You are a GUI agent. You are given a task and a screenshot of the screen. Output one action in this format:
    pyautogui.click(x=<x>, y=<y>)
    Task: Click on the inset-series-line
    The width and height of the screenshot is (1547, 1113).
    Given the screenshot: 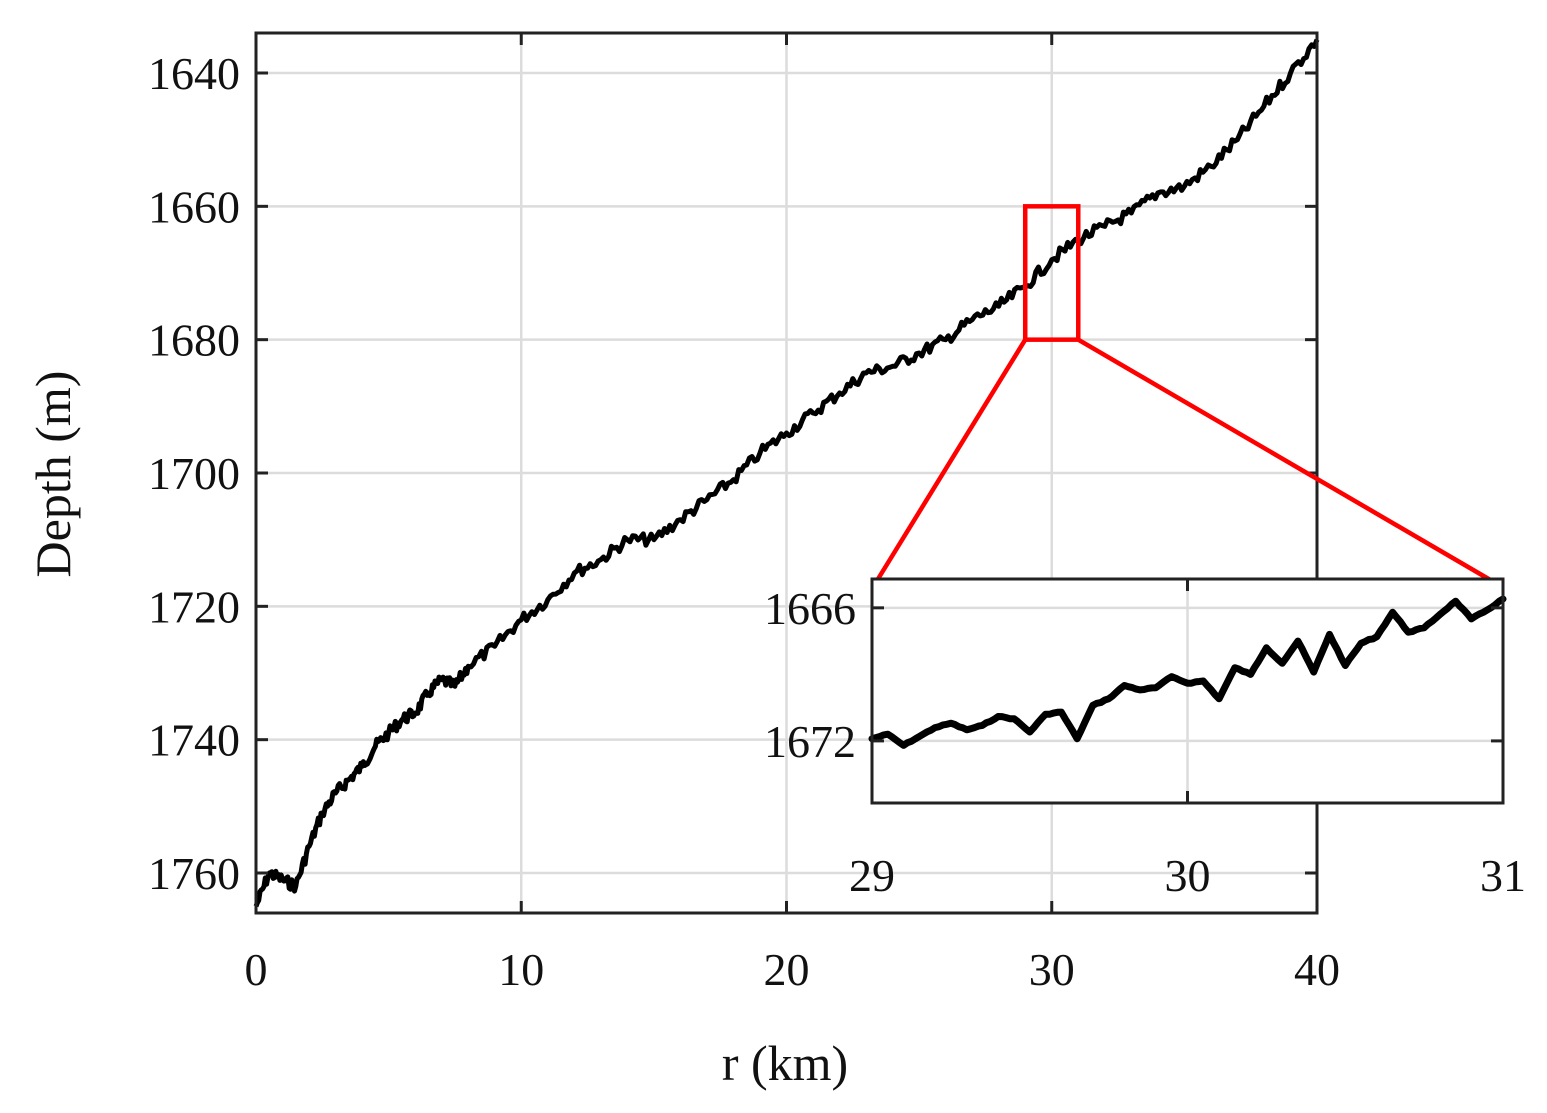 What is the action you would take?
    pyautogui.click(x=1187, y=672)
    